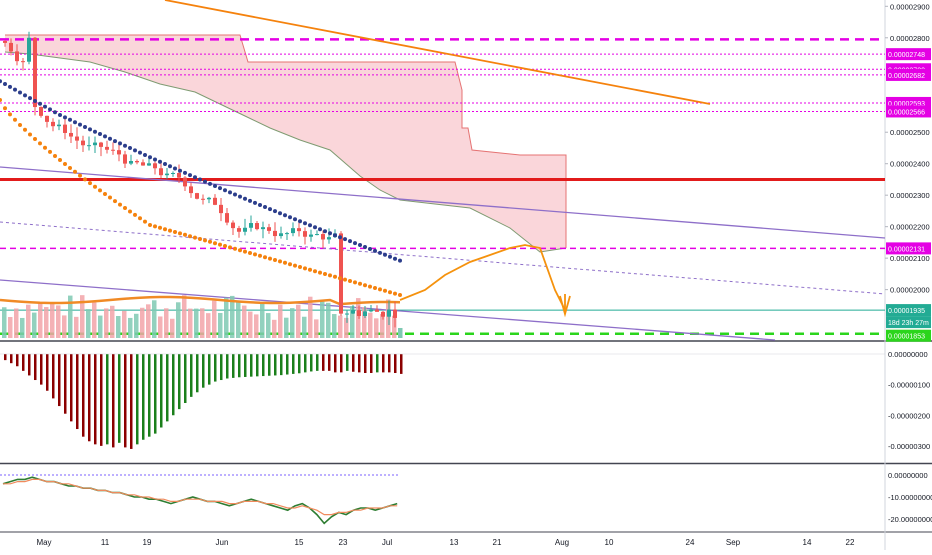 This screenshot has width=932, height=555. Describe the element at coordinates (908, 248) in the screenshot. I see `price-marker-badge` at that location.